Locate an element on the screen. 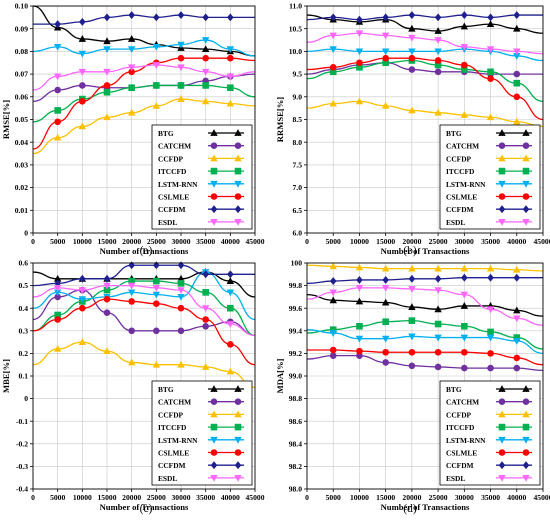 This screenshot has height=520, width=550. x-tick-label: 5000 is located at coordinates (57, 497).